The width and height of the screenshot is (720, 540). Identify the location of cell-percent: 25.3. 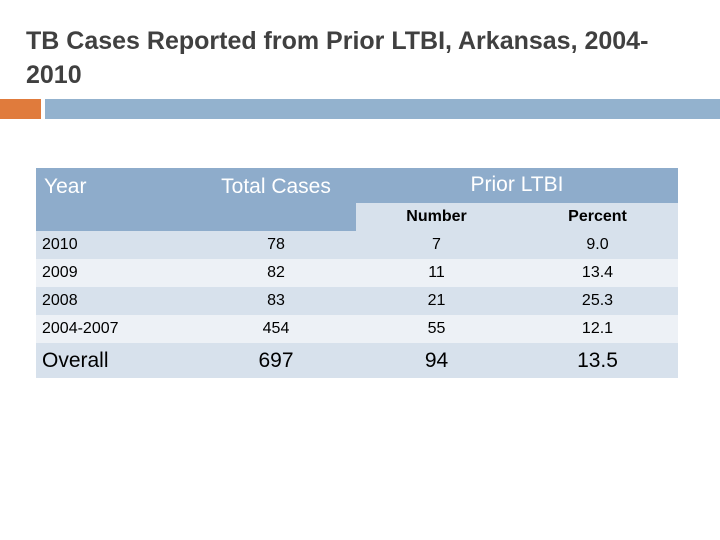
(597, 301).